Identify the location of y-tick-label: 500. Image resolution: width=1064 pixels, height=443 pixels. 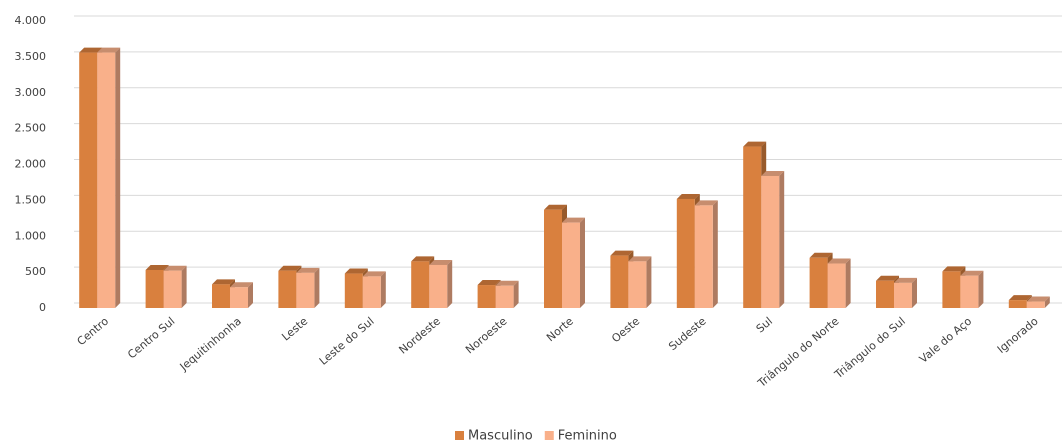
(35, 271).